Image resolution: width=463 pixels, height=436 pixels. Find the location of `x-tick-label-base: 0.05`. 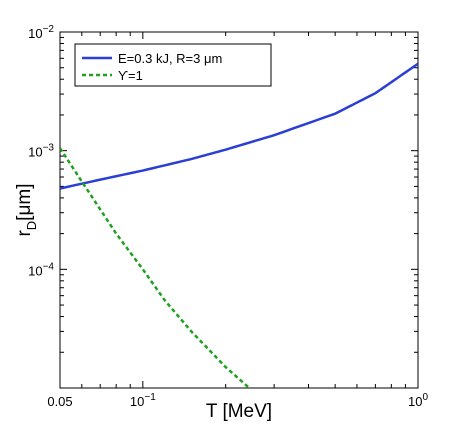

x-tick-label-base: 0.05 is located at coordinates (59, 401).